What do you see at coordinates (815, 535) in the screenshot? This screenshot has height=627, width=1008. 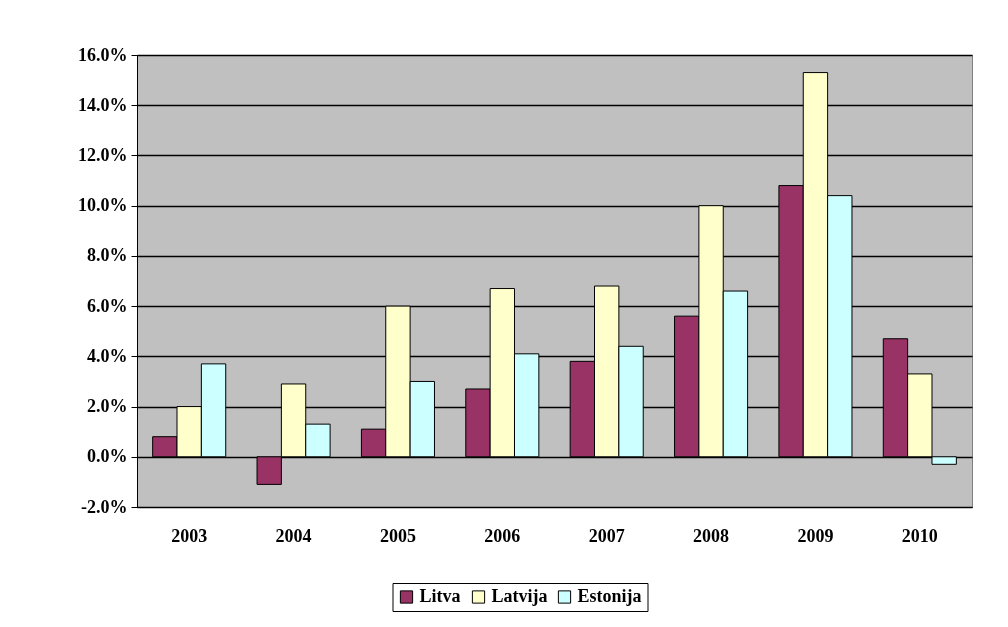 I see `x-tick-label: 2009` at bounding box center [815, 535].